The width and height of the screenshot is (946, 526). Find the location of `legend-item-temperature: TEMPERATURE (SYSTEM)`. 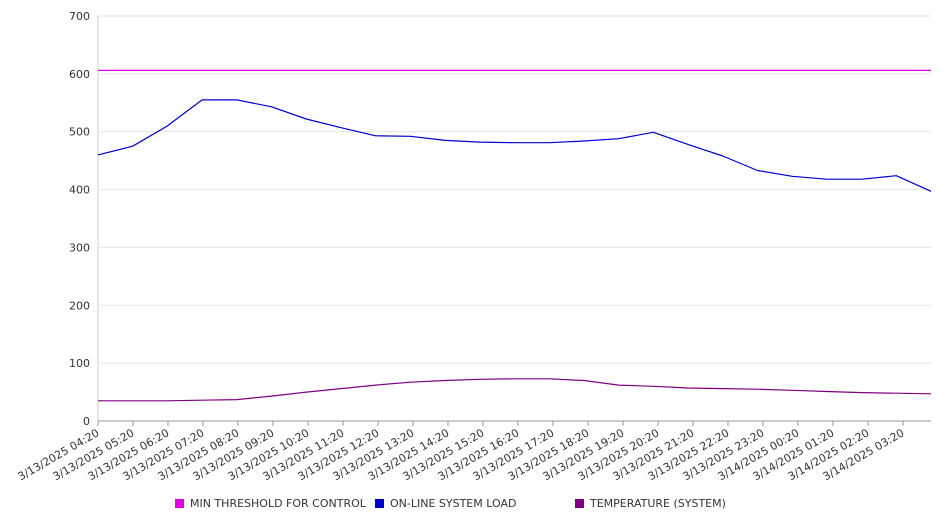

legend-item-temperature: TEMPERATURE (SYSTEM) is located at coordinates (650, 503).